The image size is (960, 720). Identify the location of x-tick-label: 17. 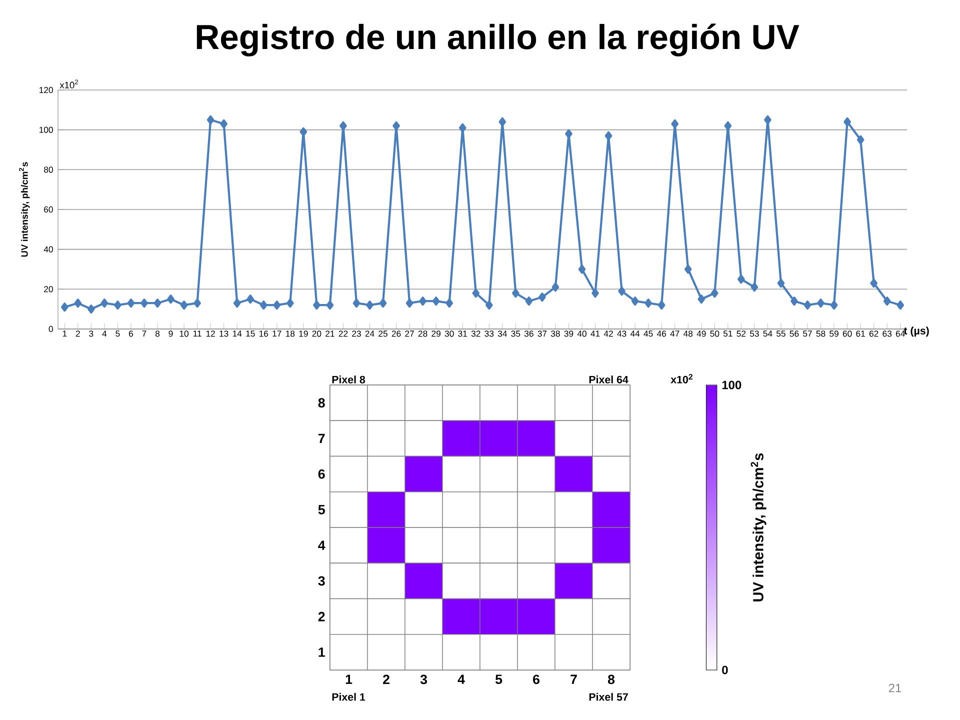
(277, 333).